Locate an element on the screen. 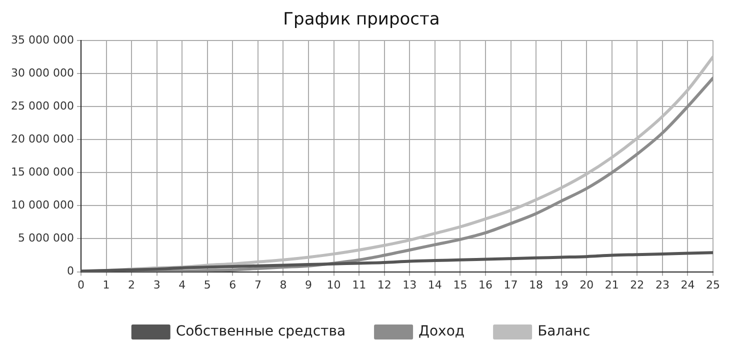 This screenshot has width=731, height=357. x-tick-label: 0 is located at coordinates (80, 285).